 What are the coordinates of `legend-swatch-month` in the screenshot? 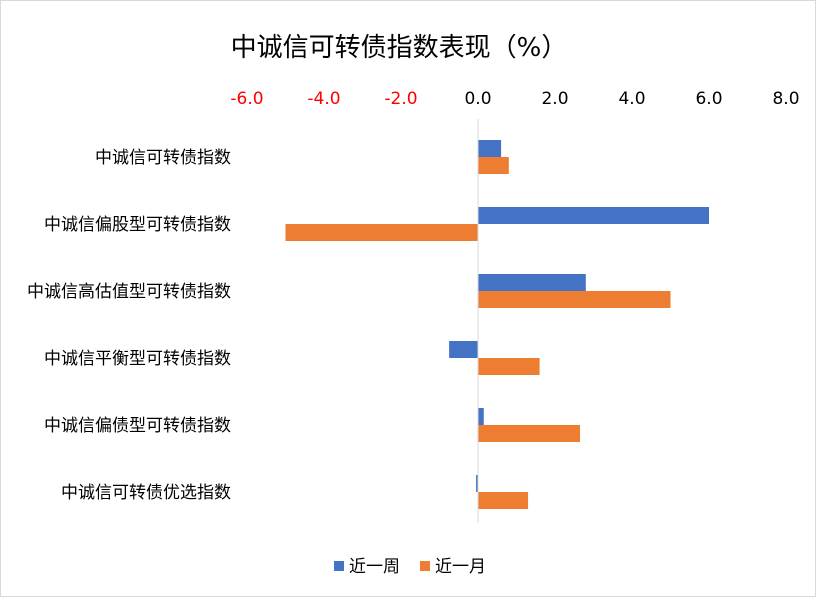 It's located at (425, 566).